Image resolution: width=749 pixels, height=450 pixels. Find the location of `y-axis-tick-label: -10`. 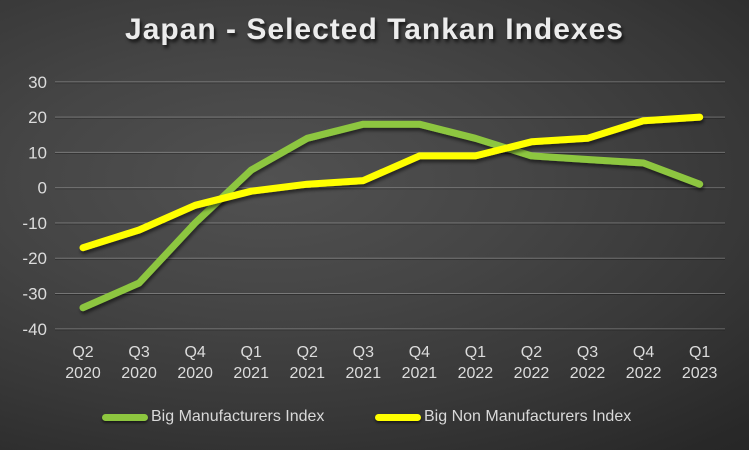

y-axis-tick-label: -10 is located at coordinates (34, 223).